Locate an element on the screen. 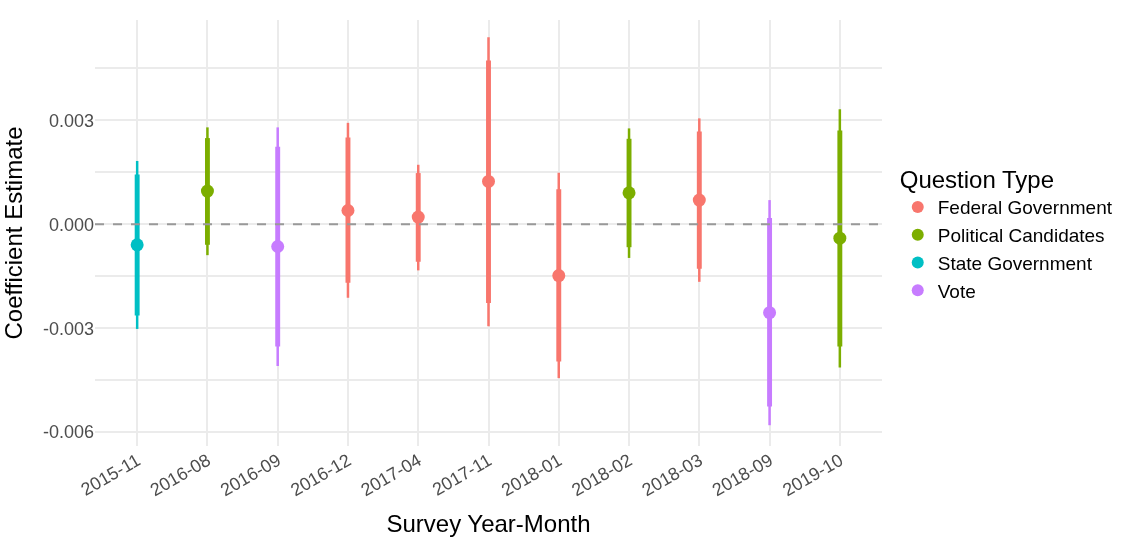 The image size is (1130, 556). legend-label: Vote is located at coordinates (956, 291).